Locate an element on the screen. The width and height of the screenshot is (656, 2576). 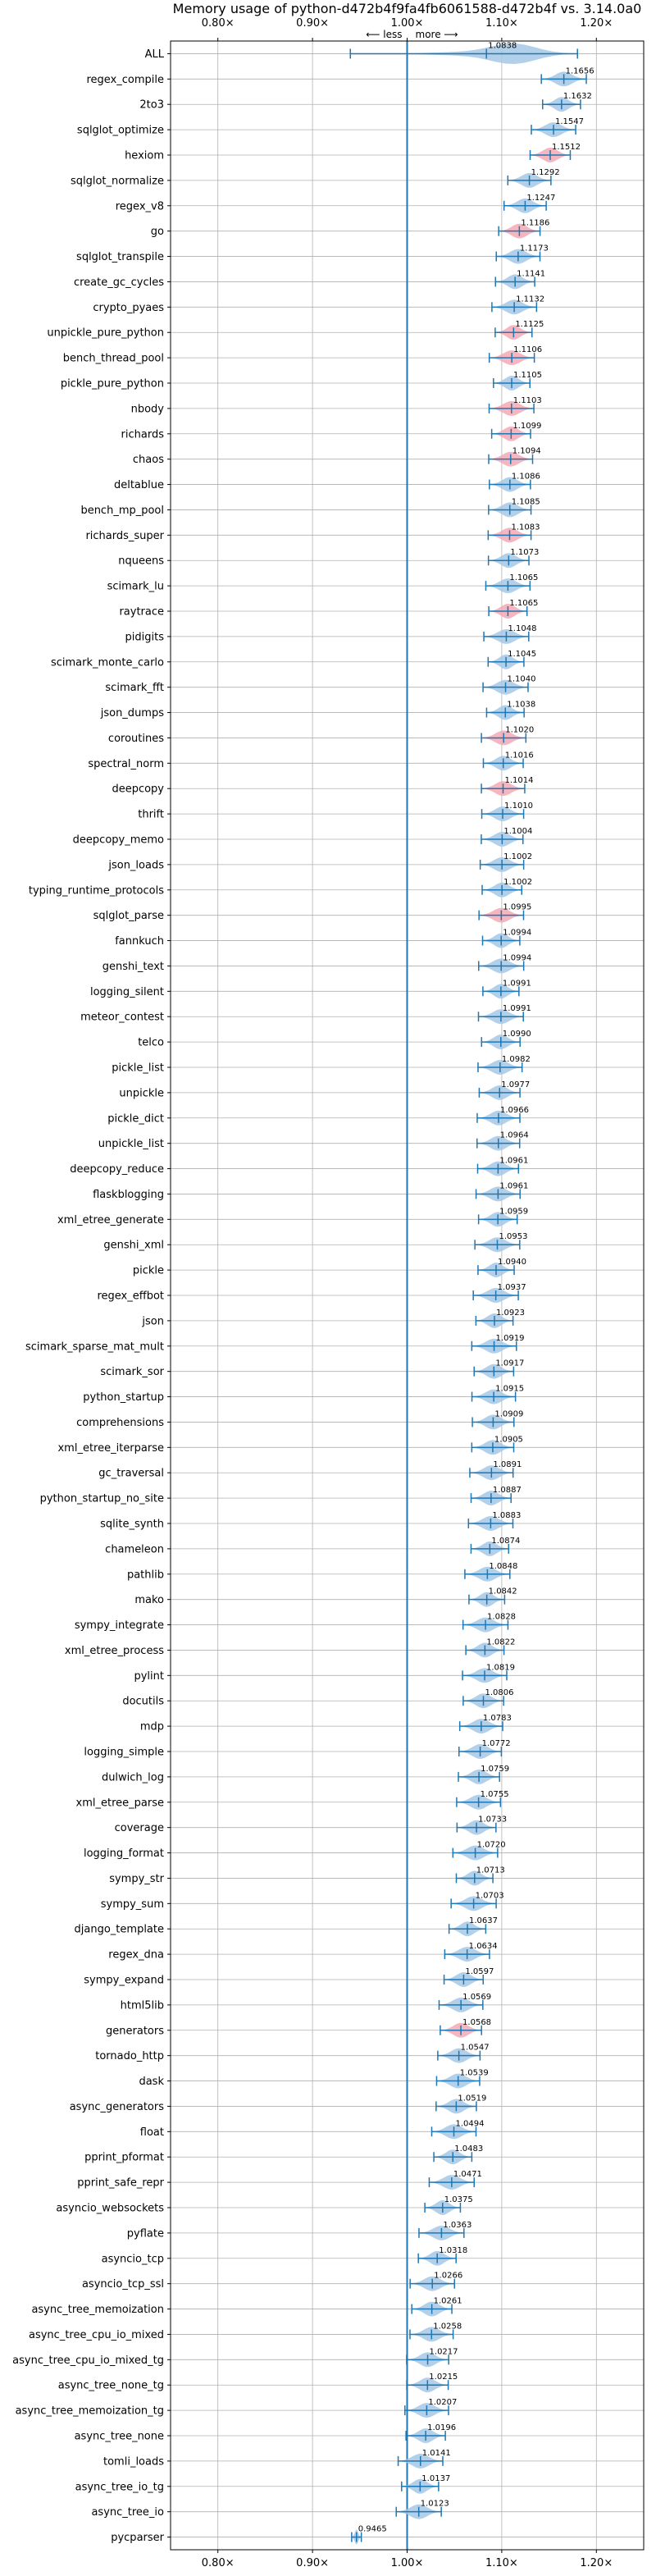
category-label: hexiom is located at coordinates (144, 156).